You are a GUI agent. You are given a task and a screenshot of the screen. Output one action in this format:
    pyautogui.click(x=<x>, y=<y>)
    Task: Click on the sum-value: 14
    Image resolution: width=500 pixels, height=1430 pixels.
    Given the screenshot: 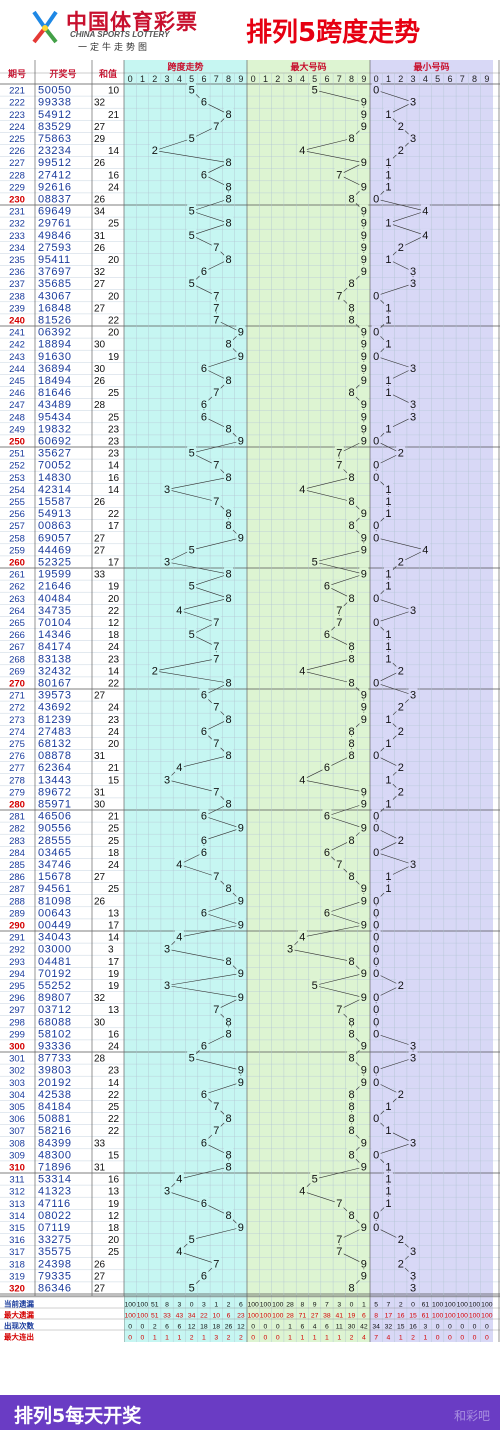 What is the action you would take?
    pyautogui.click(x=114, y=1083)
    